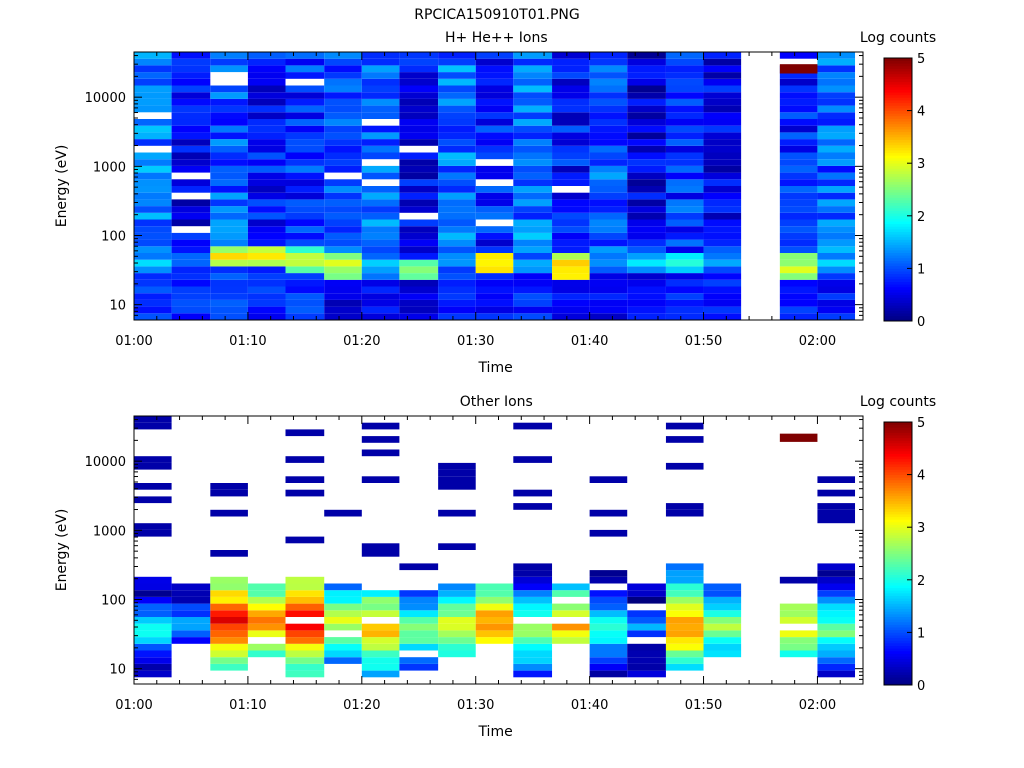  Describe the element at coordinates (921, 322) in the screenshot. I see `colorbar-tick-label: 0` at that location.